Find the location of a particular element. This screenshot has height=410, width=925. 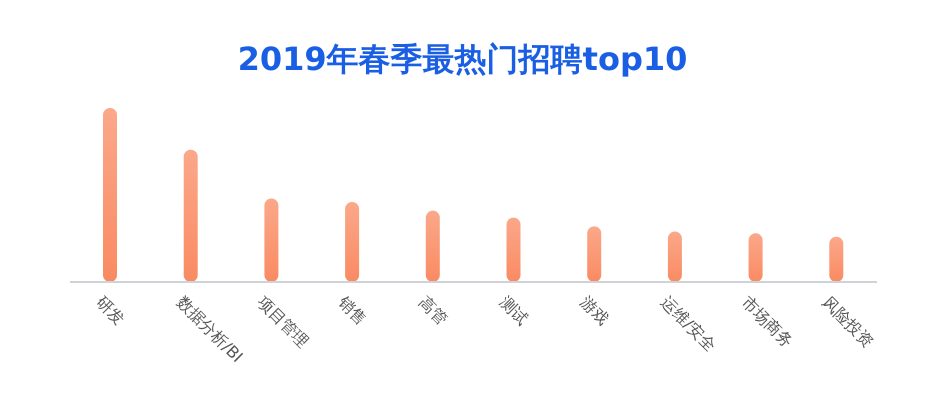

x-tick-label: 游戏 is located at coordinates (594, 310).